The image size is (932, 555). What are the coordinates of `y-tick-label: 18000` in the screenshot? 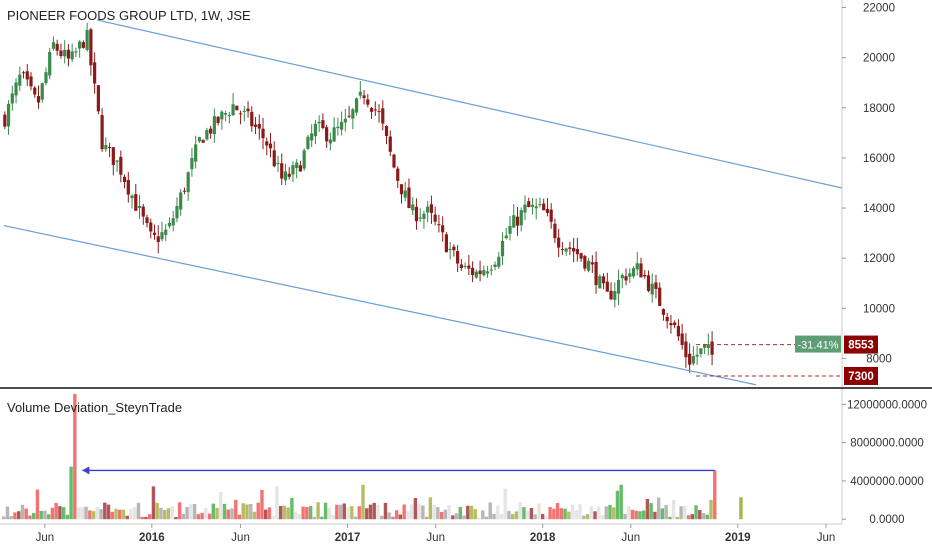 It's located at (879, 109).